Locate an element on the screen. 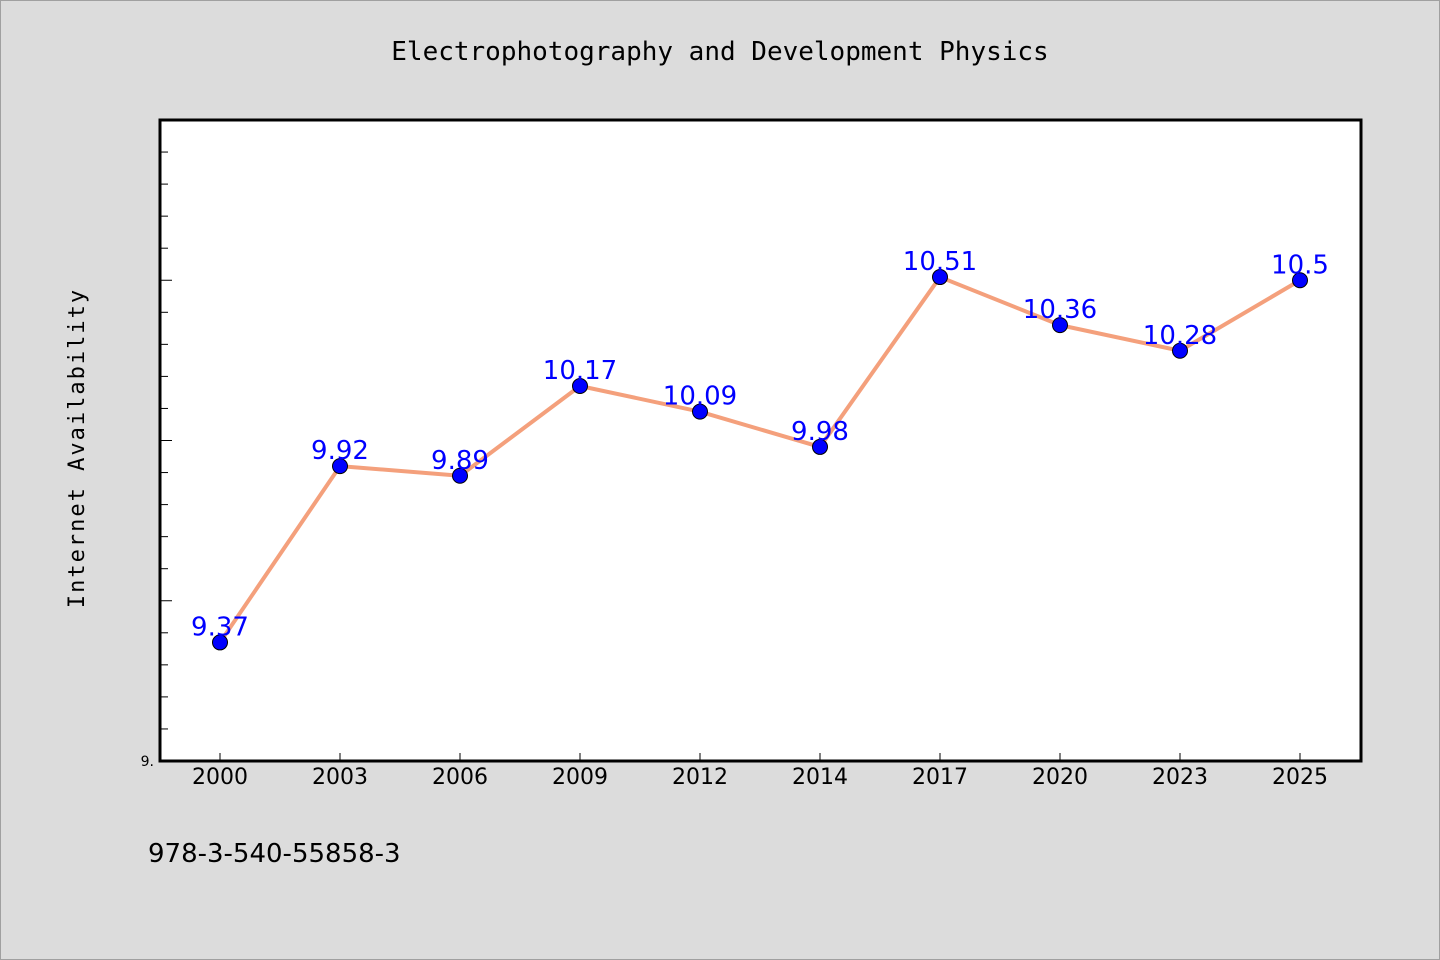  y-tick-label: 9. is located at coordinates (147, 762).